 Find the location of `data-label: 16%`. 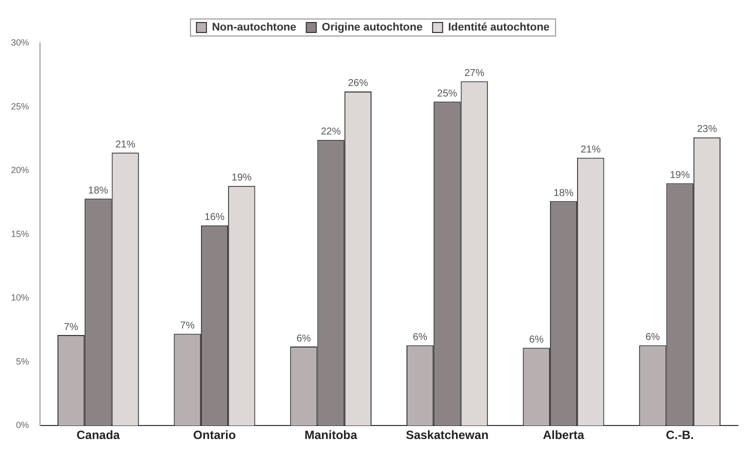

data-label: 16% is located at coordinates (214, 218).